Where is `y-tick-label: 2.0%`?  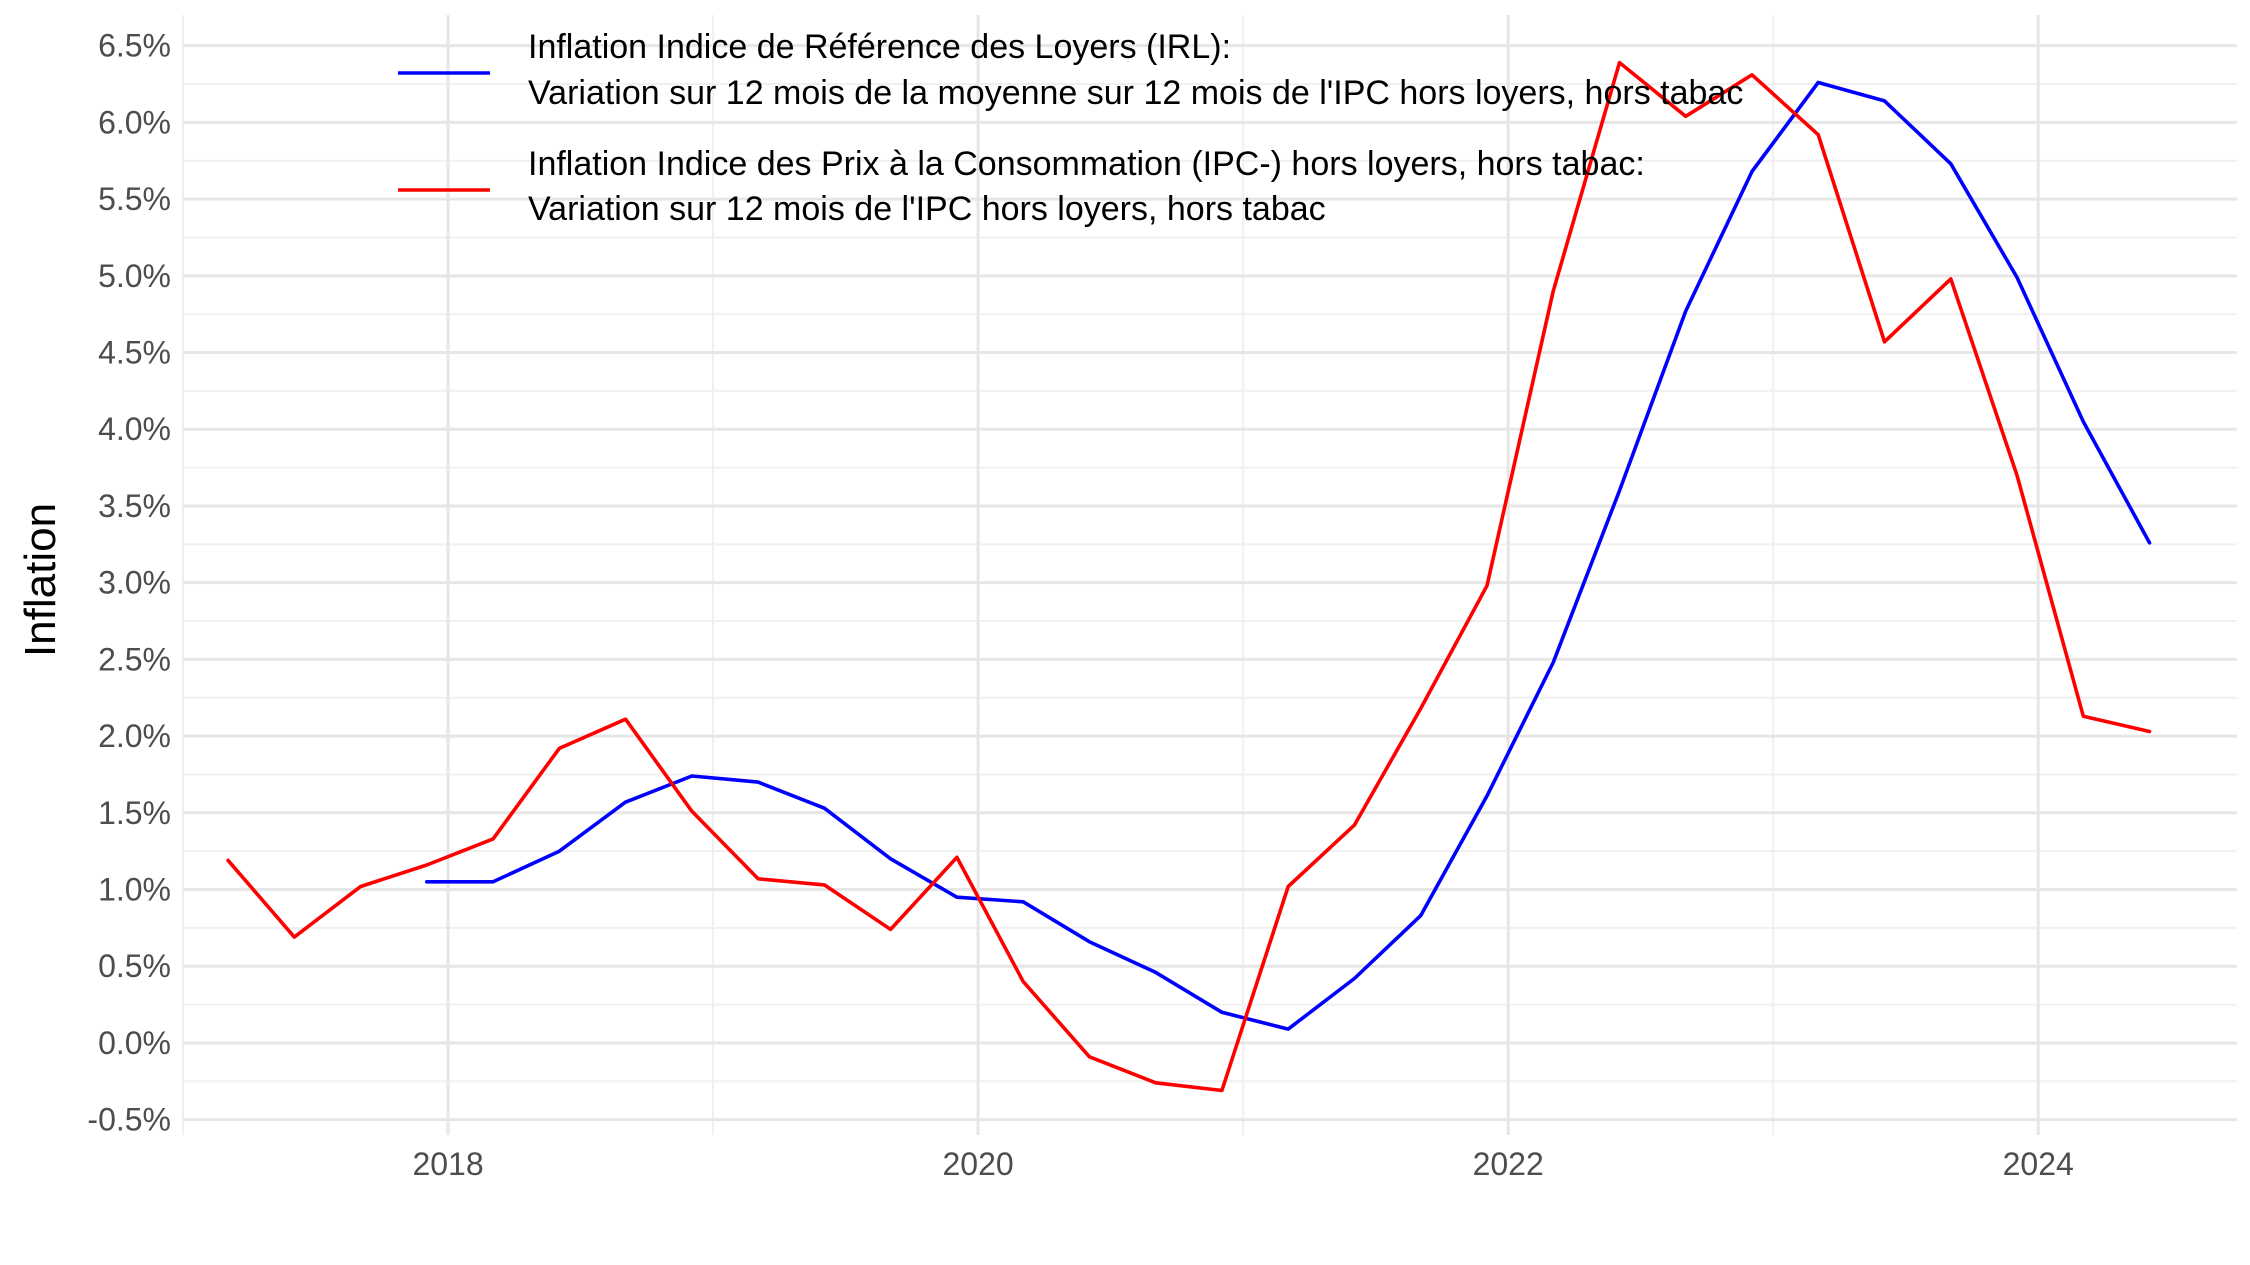 y-tick-label: 2.0% is located at coordinates (134, 736).